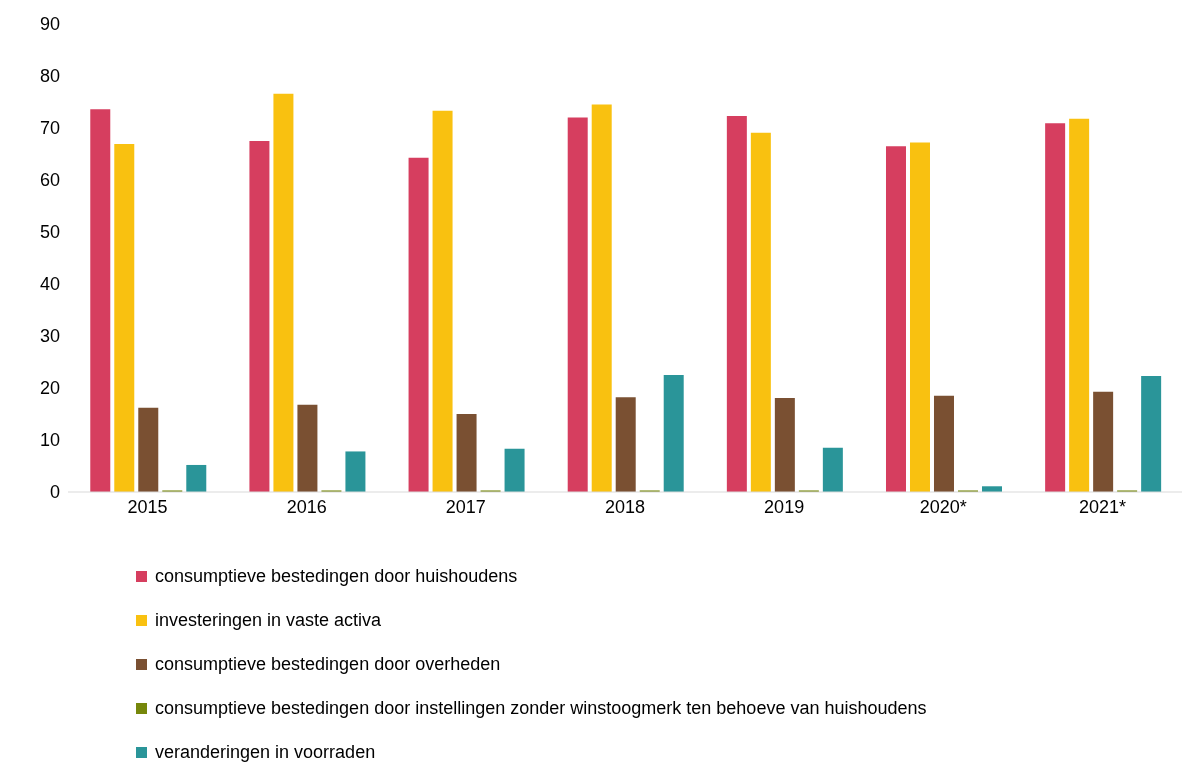 This screenshot has height=774, width=1189. Describe the element at coordinates (465, 506) in the screenshot. I see `x-tick-label: 2017` at that location.